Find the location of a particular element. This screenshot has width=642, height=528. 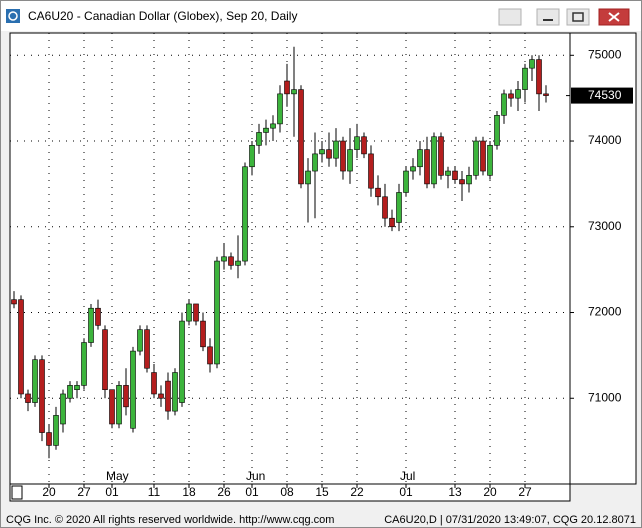

link-button is located at coordinates (510, 17).